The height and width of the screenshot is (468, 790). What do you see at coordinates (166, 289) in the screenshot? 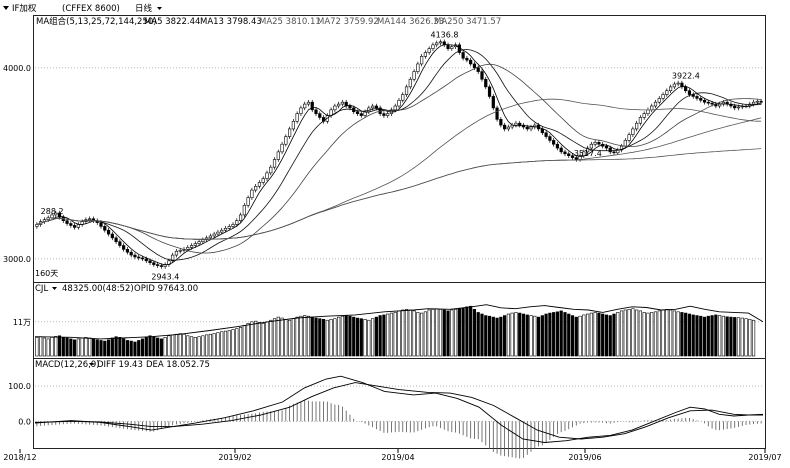
I see `volume-legend-opid: OPID 97643.00` at bounding box center [166, 289].